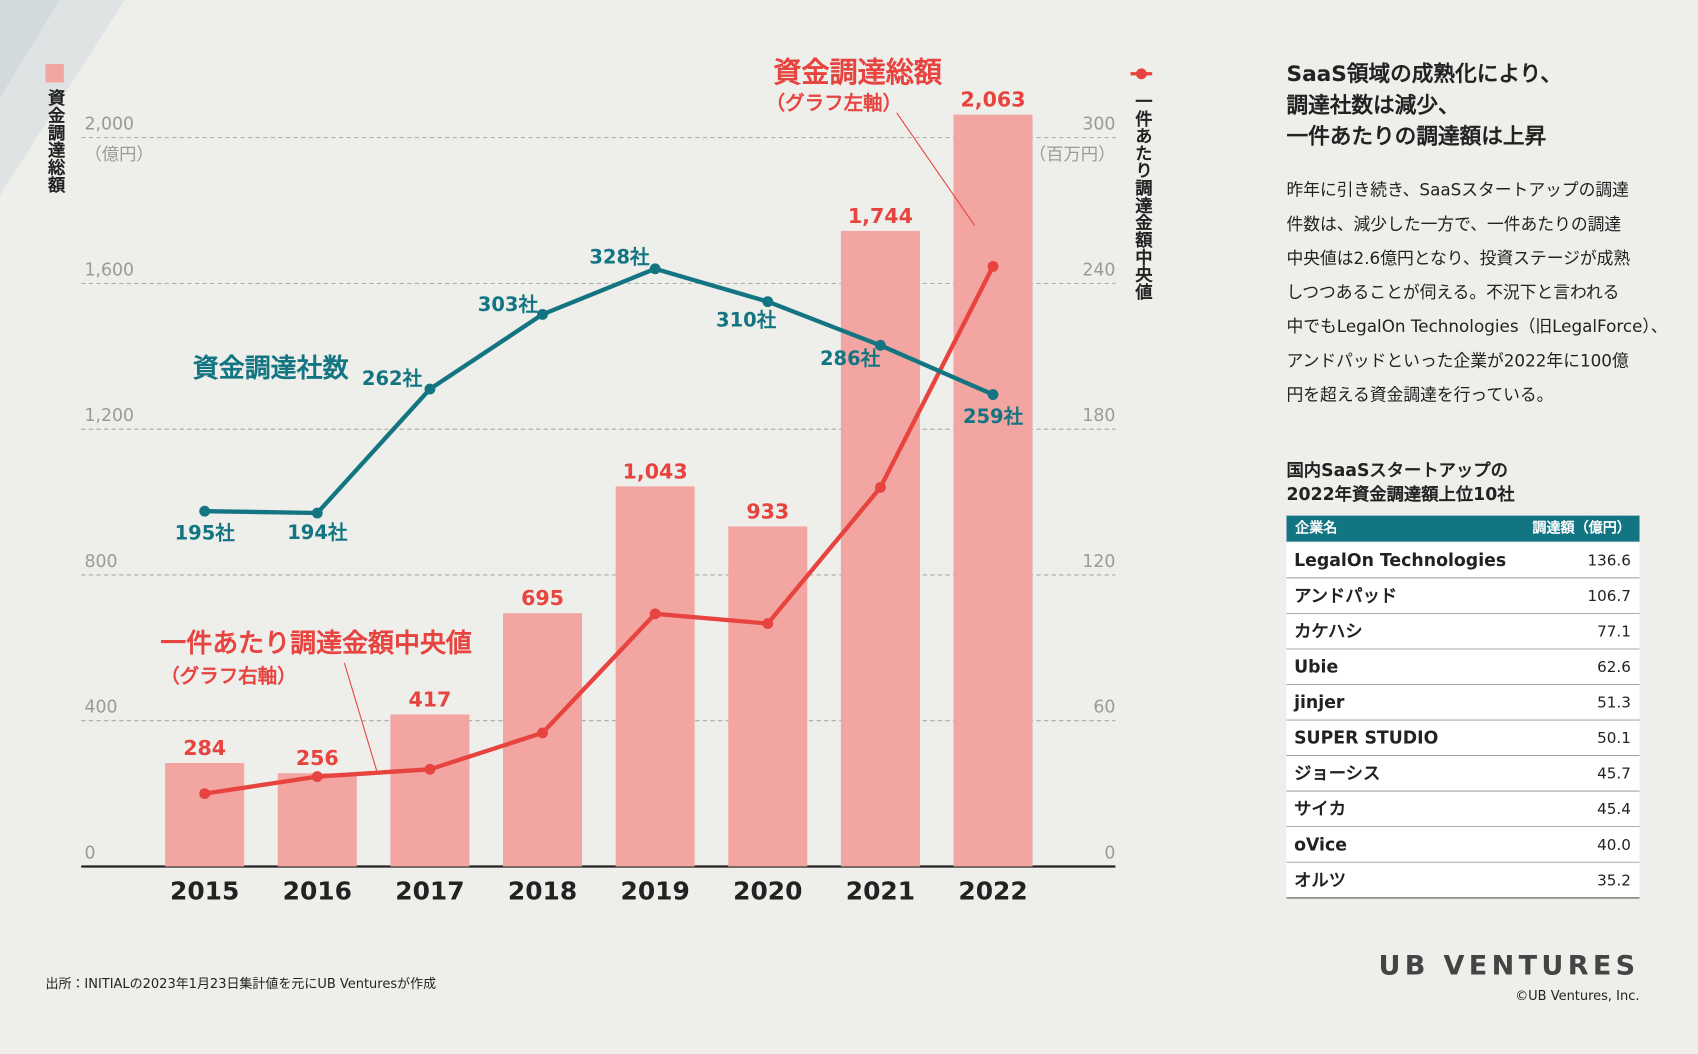 Image resolution: width=1698 pixels, height=1054 pixels. What do you see at coordinates (1098, 270) in the screenshot?
I see `y2-tick-label: 240` at bounding box center [1098, 270].